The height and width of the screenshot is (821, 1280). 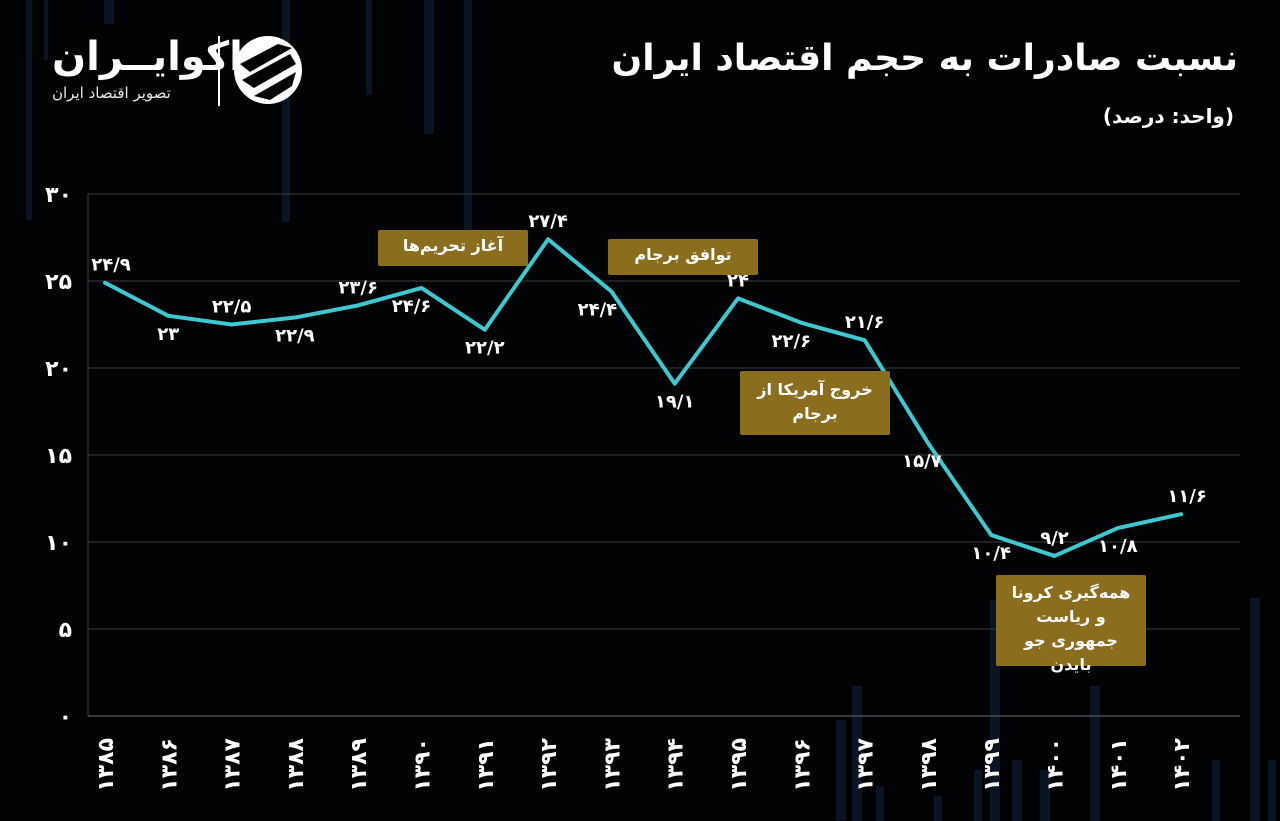 What do you see at coordinates (58, 369) in the screenshot?
I see `y-tick-label: ۲۰` at bounding box center [58, 369].